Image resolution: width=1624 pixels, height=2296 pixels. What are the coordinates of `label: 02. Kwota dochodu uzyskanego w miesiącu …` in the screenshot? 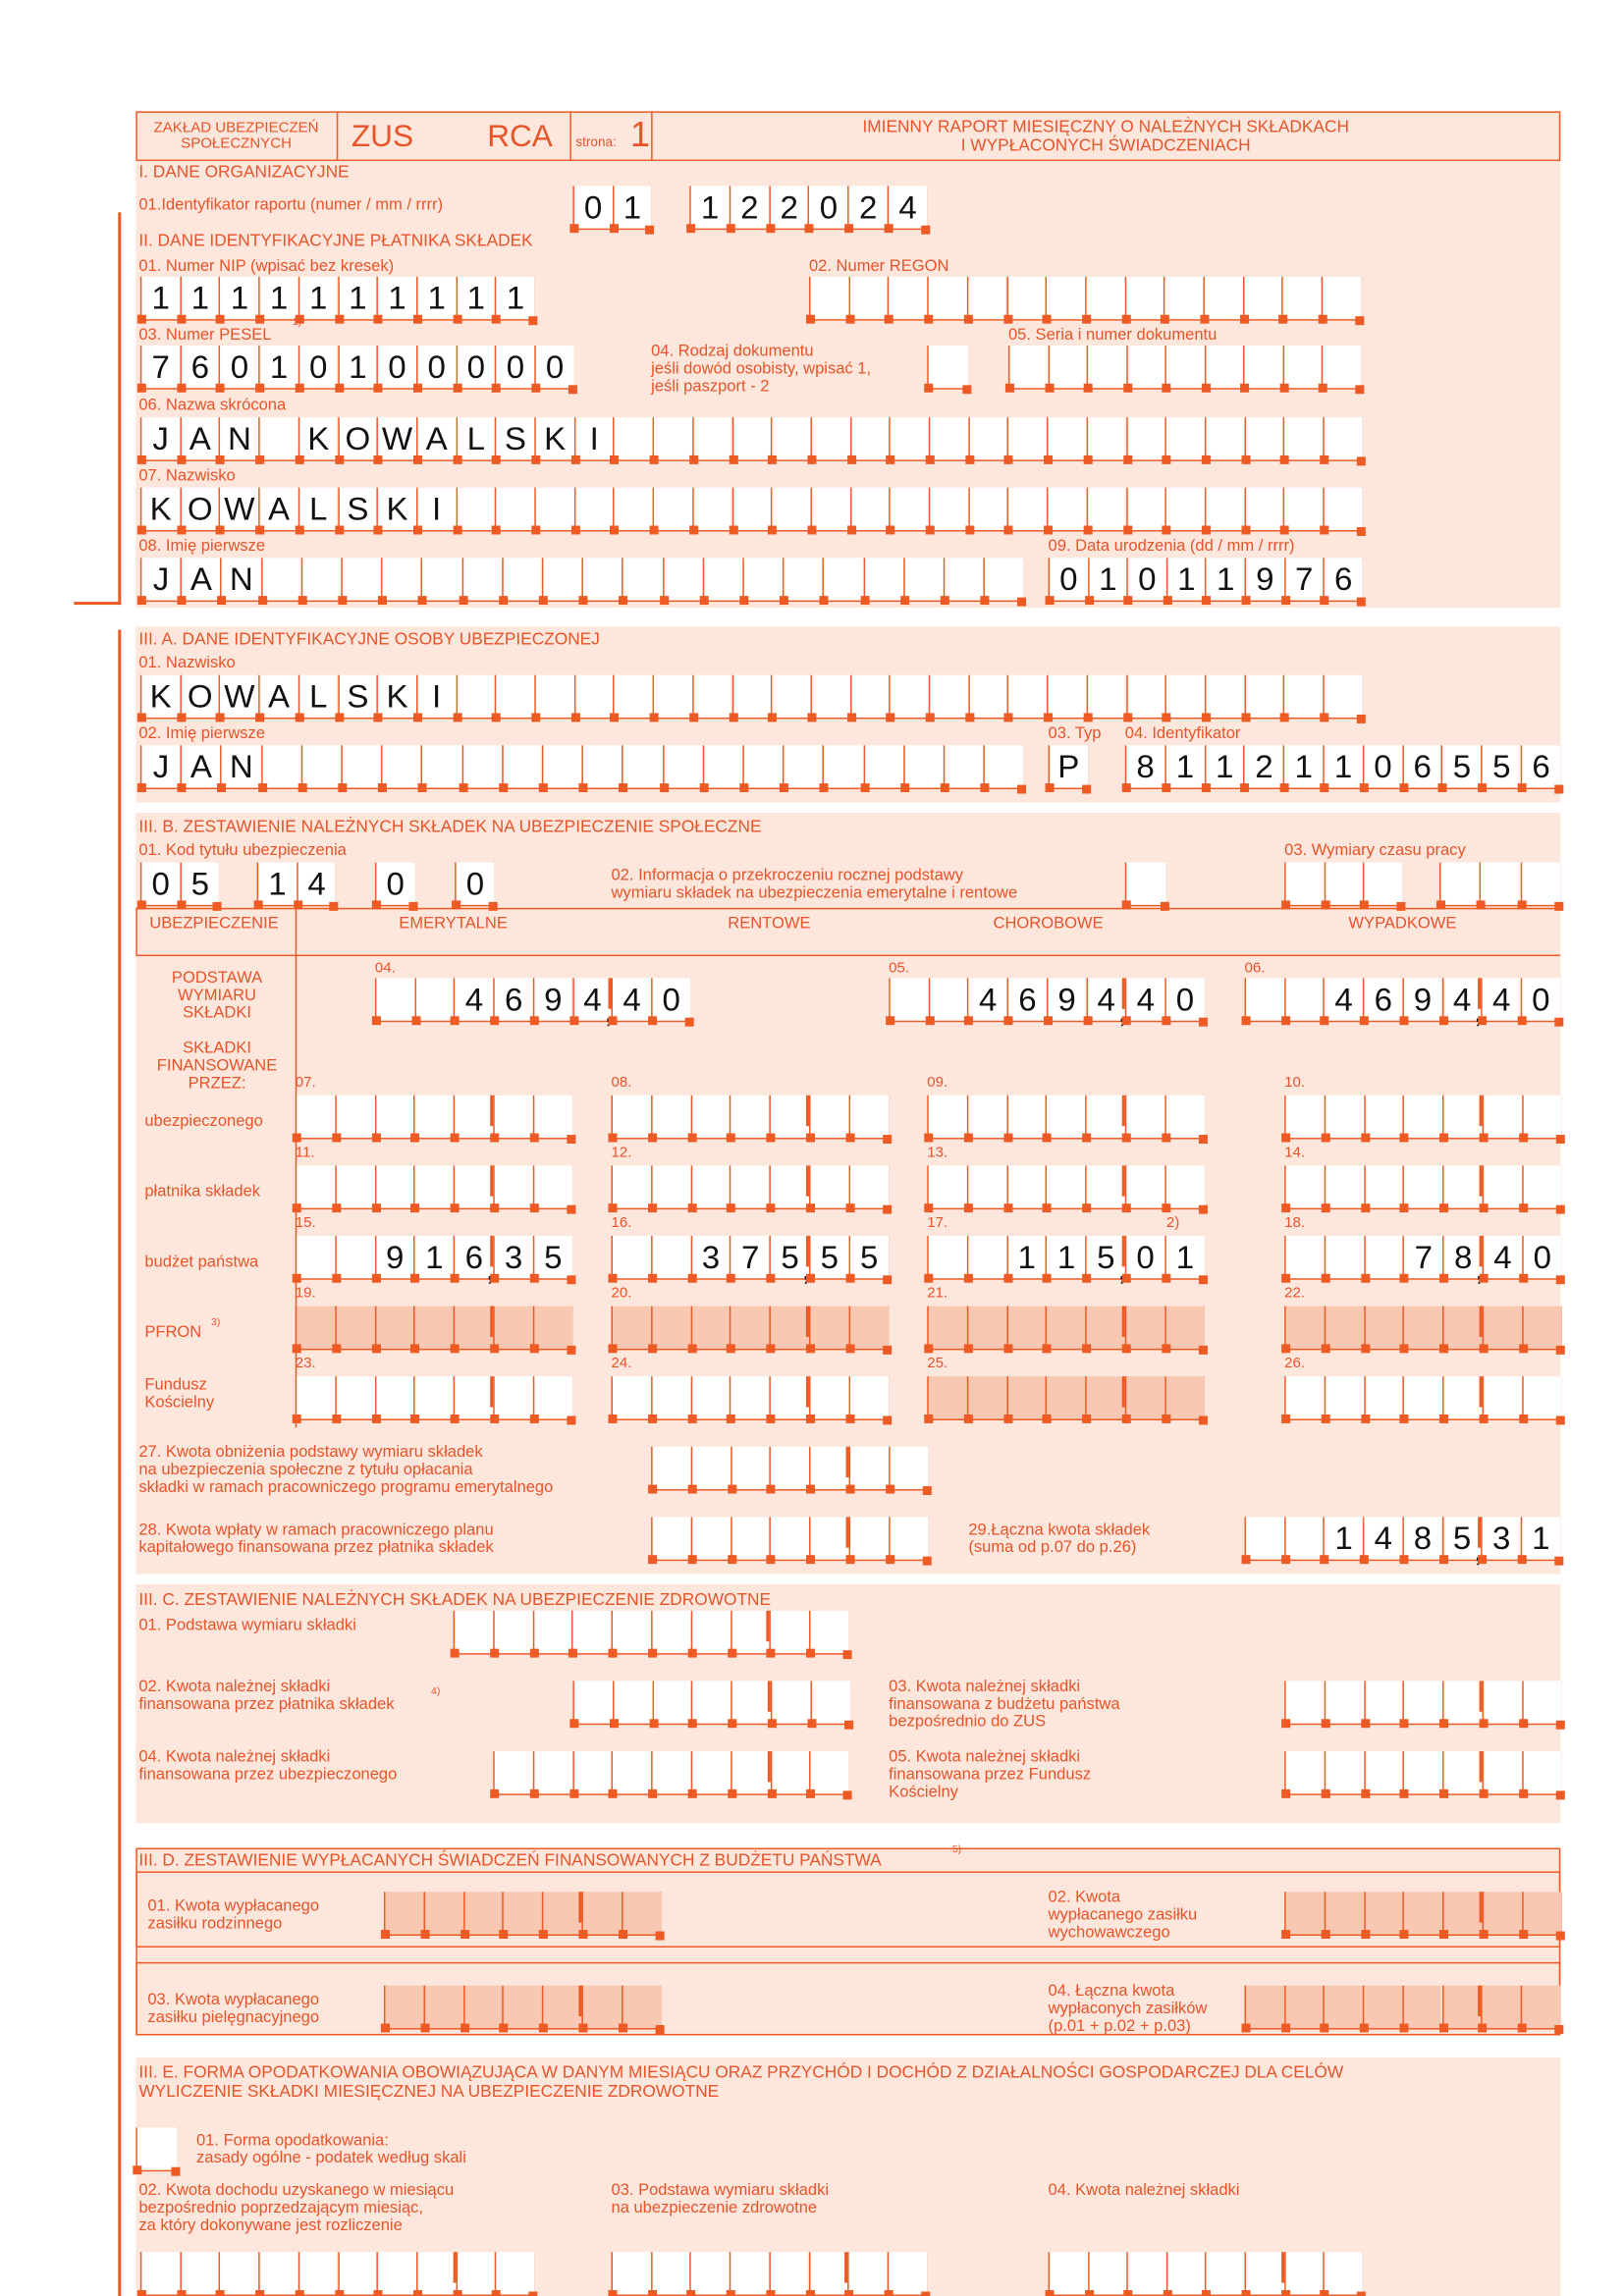 It's located at (296, 2208).